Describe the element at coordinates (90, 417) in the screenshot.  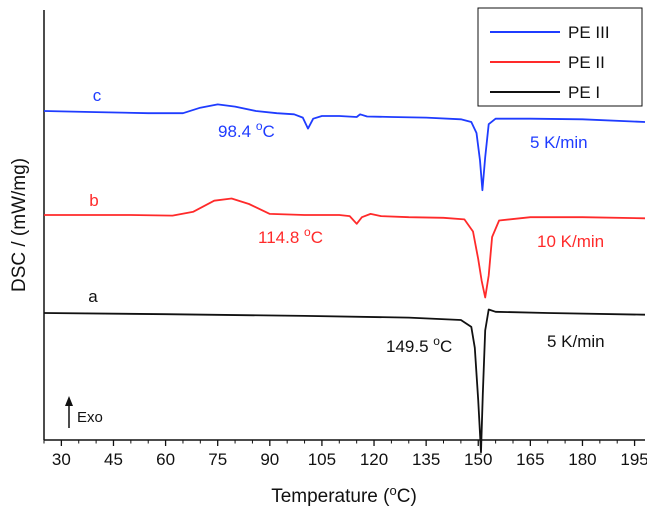
I see `exo-label: Exo` at that location.